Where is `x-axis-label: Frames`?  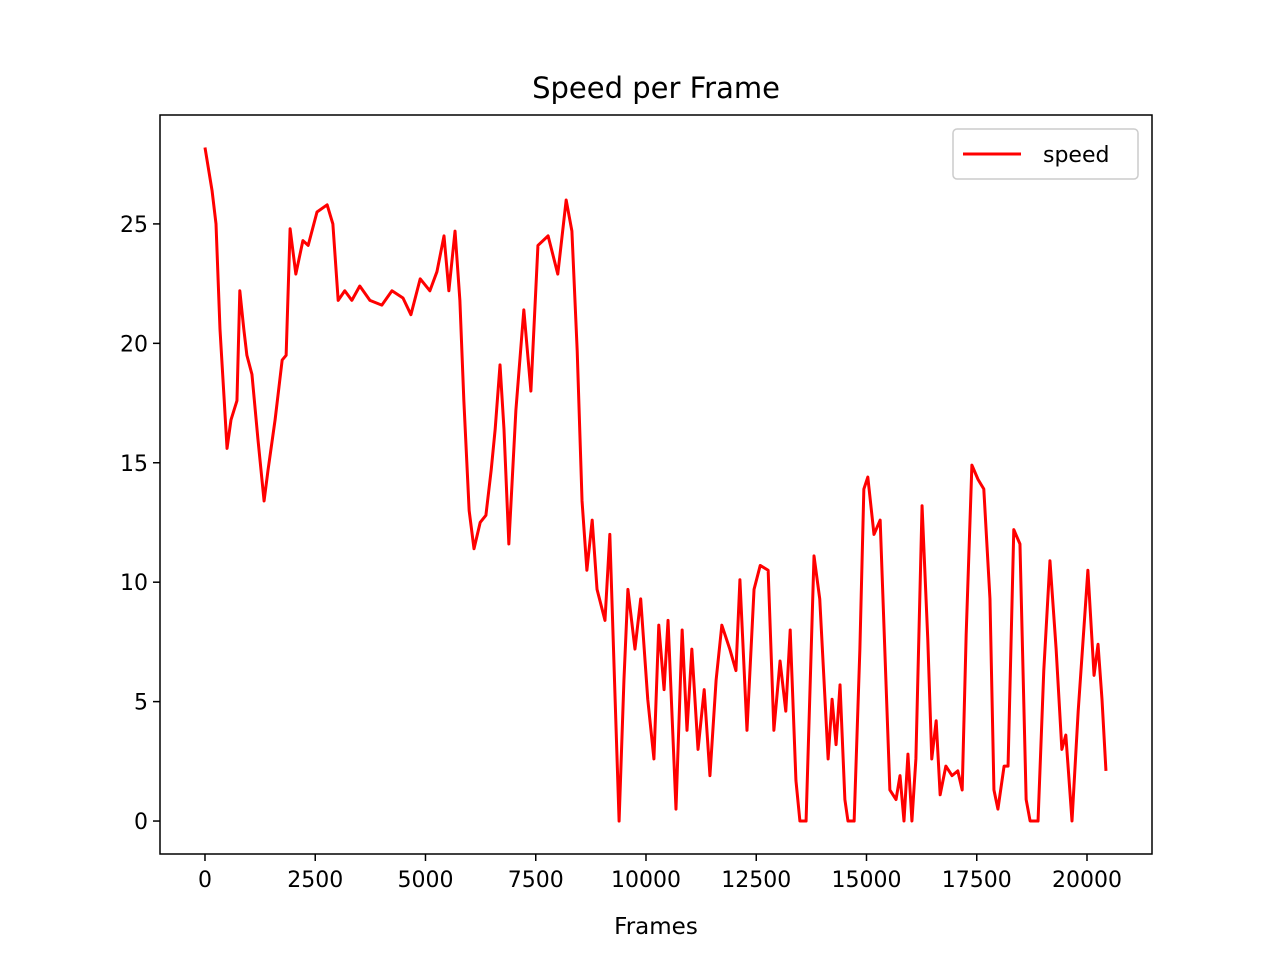
x-axis-label: Frames is located at coordinates (656, 927).